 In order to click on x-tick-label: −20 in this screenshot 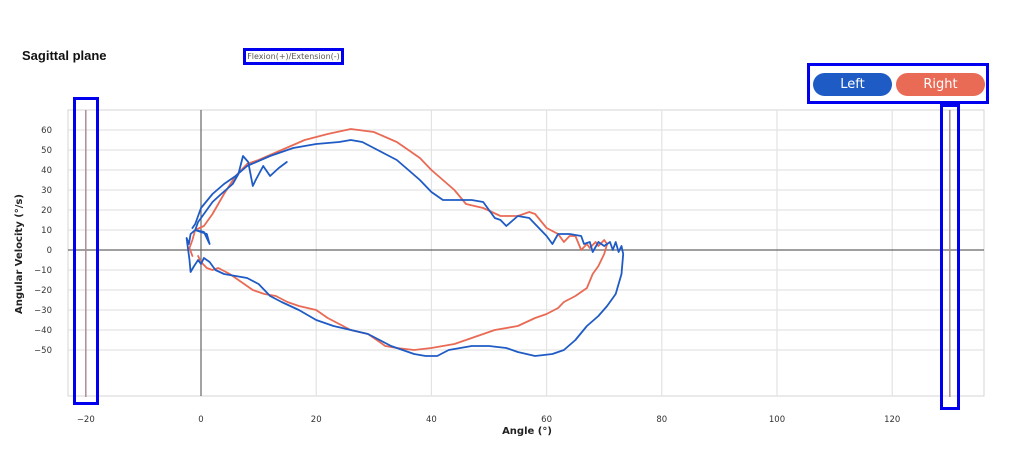, I will do `click(86, 420)`.